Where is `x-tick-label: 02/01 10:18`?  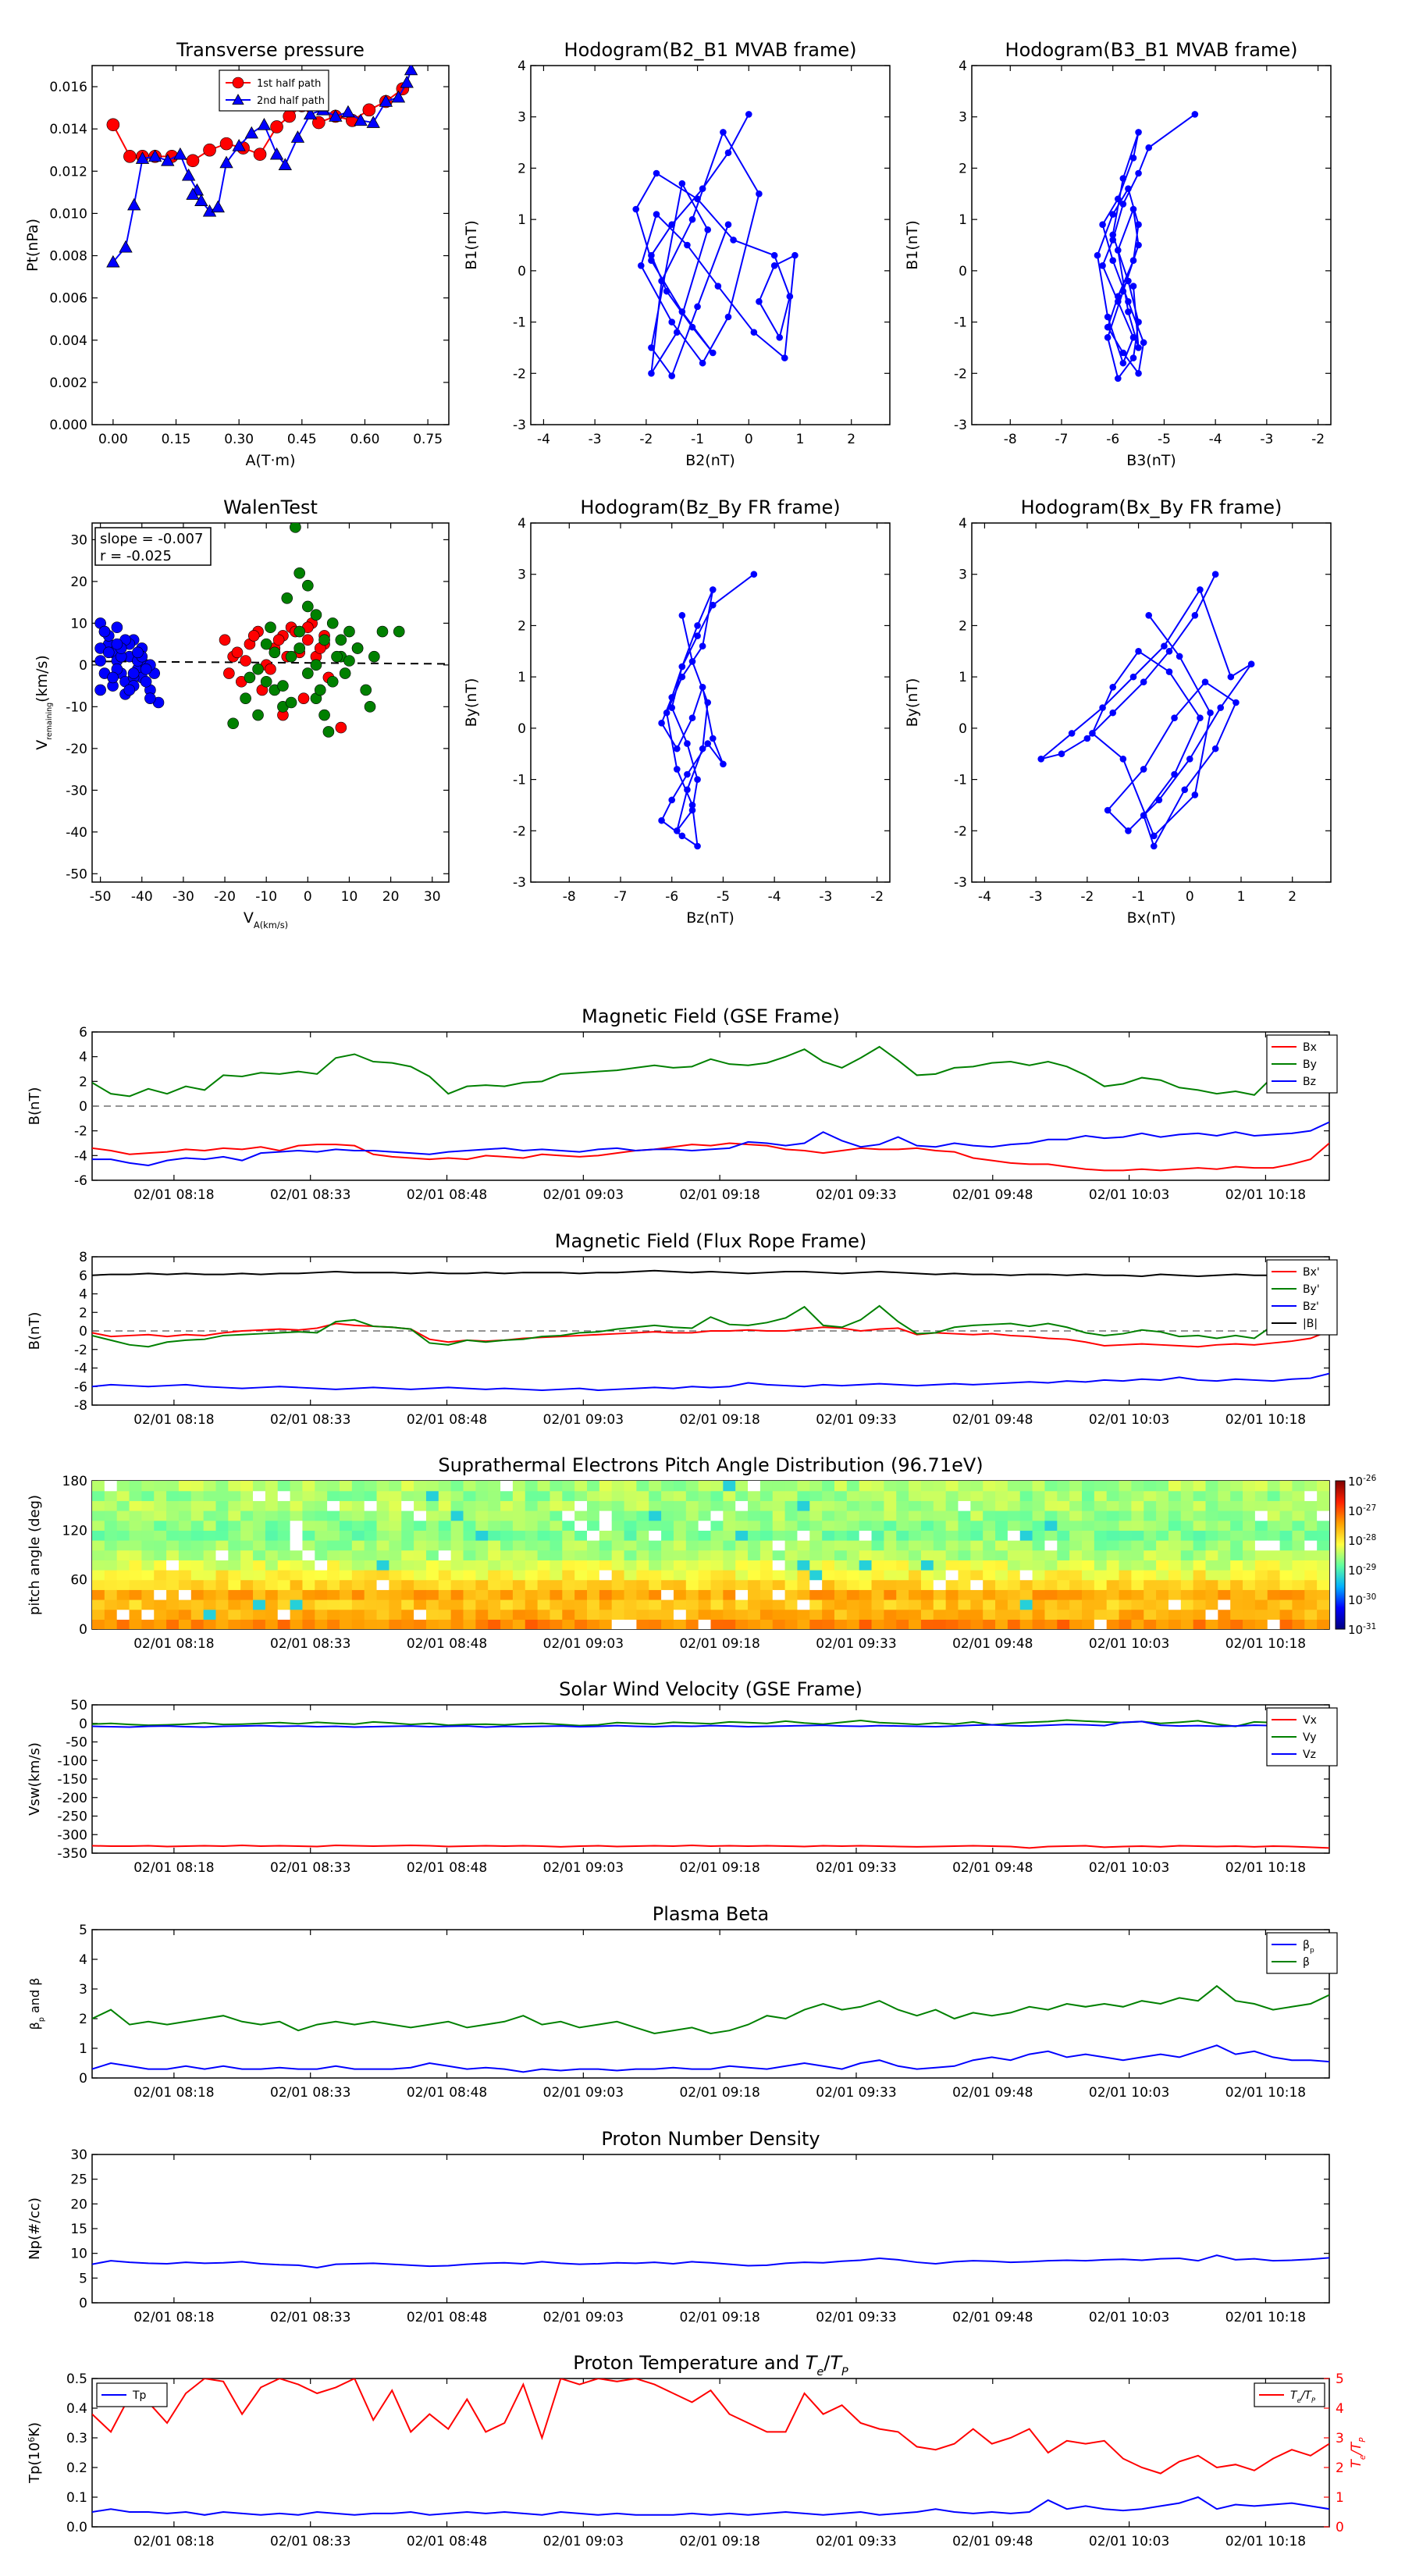 x-tick-label: 02/01 10:18 is located at coordinates (1266, 2541).